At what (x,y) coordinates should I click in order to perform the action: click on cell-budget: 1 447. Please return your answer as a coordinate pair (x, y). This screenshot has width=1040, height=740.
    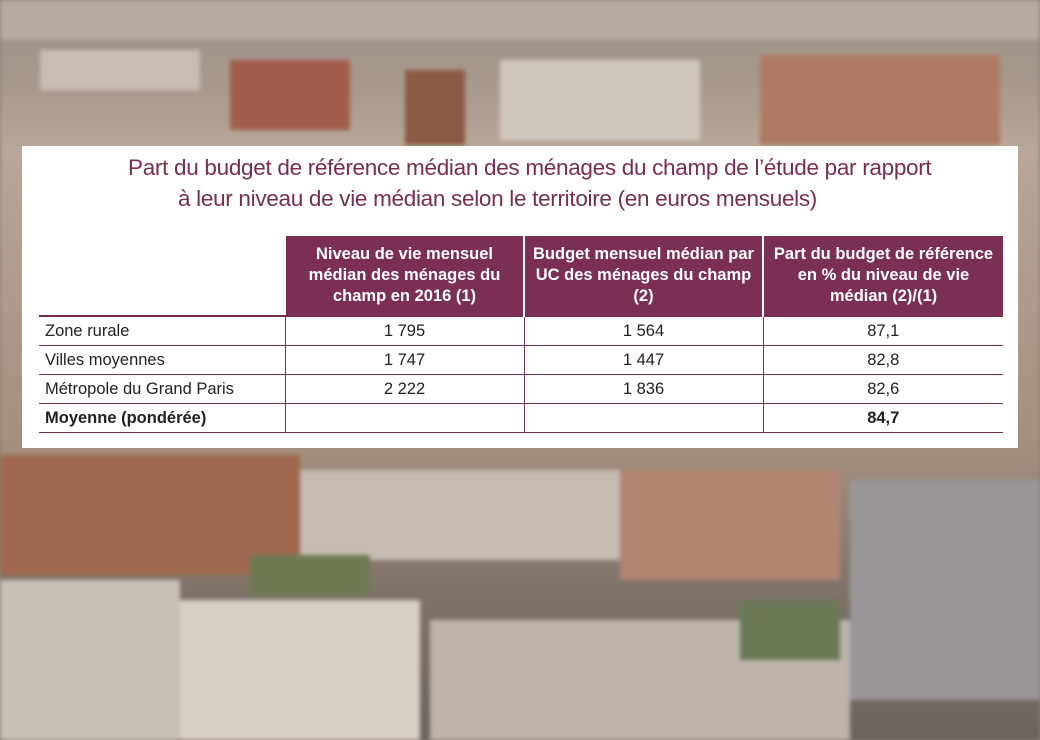
    Looking at the image, I should click on (643, 360).